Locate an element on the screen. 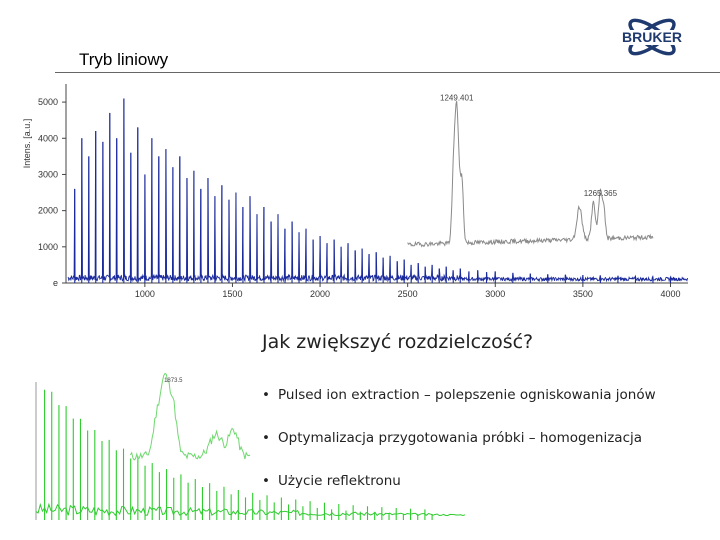 This screenshot has width=720, height=540. bruker-logo: BRUKER is located at coordinates (652, 37).